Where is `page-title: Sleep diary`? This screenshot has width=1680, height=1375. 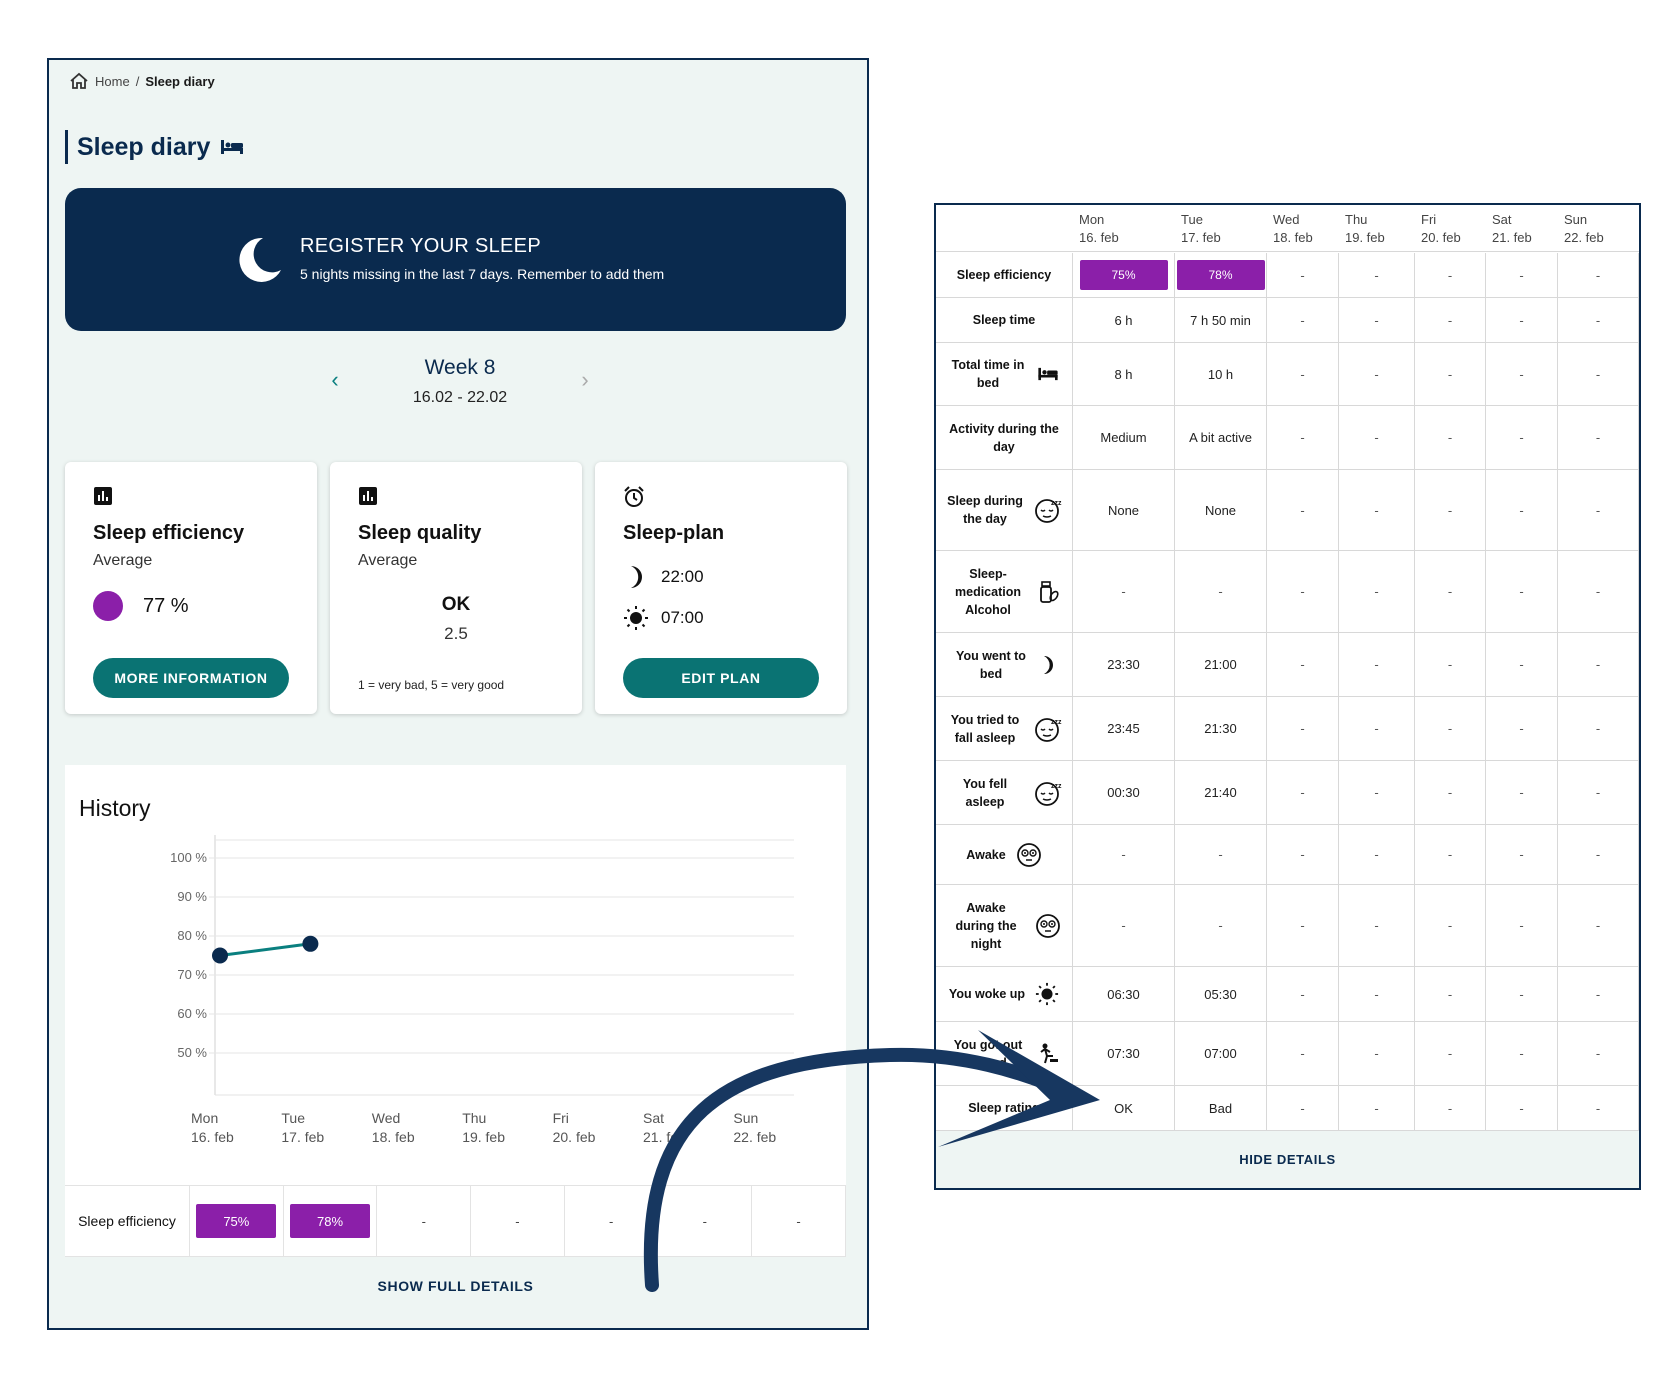 page-title: Sleep diary is located at coordinates (154, 147).